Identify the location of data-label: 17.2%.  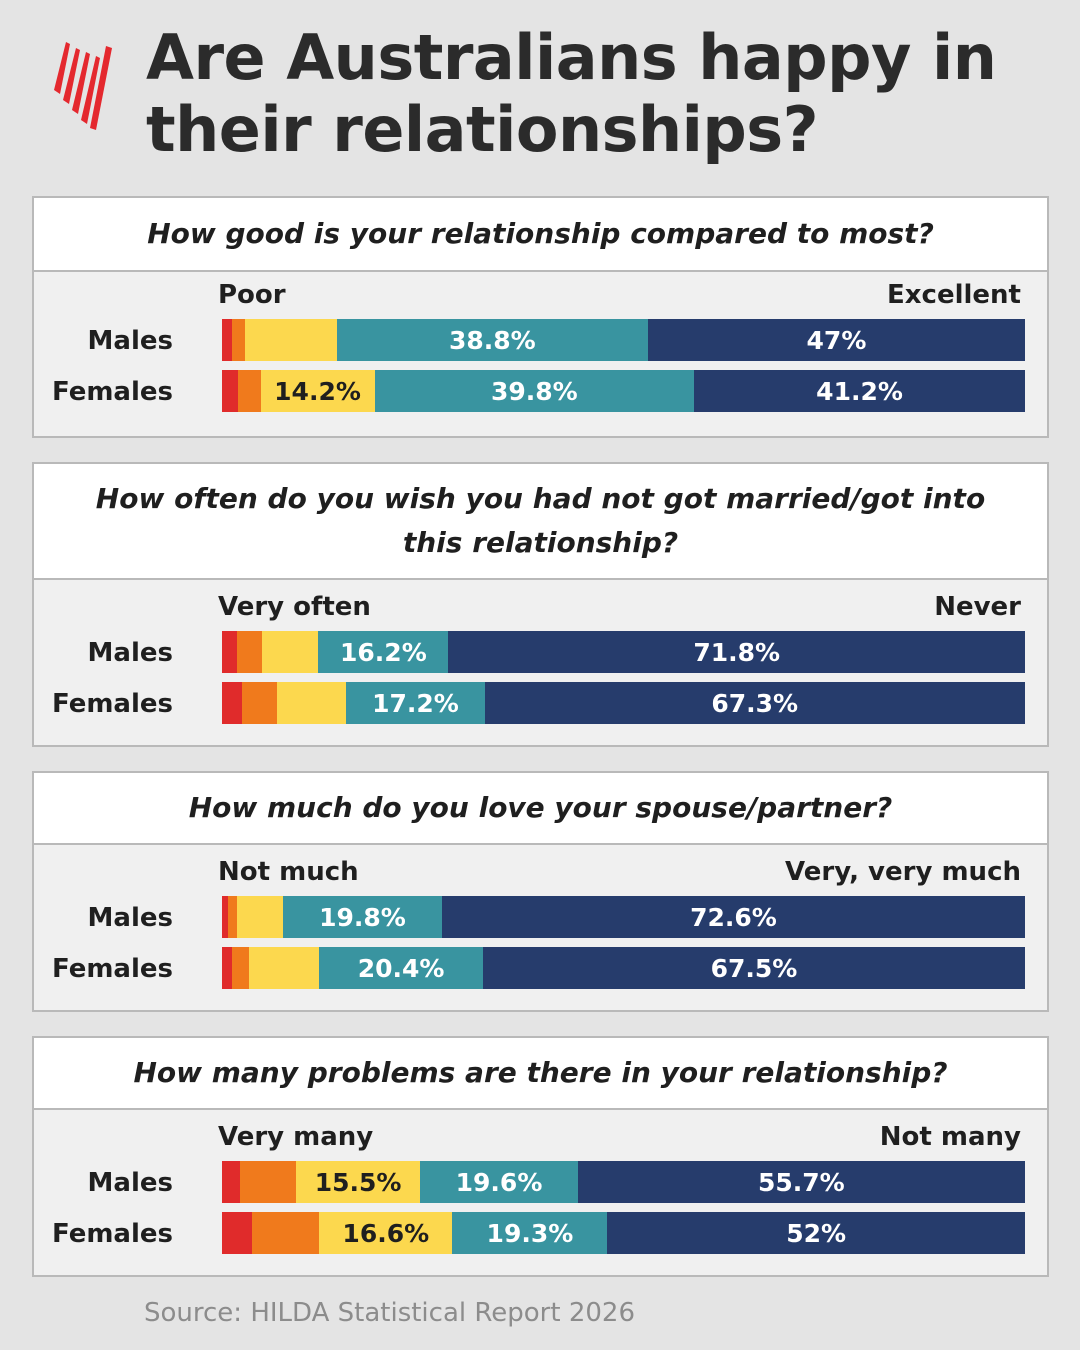
(415, 703).